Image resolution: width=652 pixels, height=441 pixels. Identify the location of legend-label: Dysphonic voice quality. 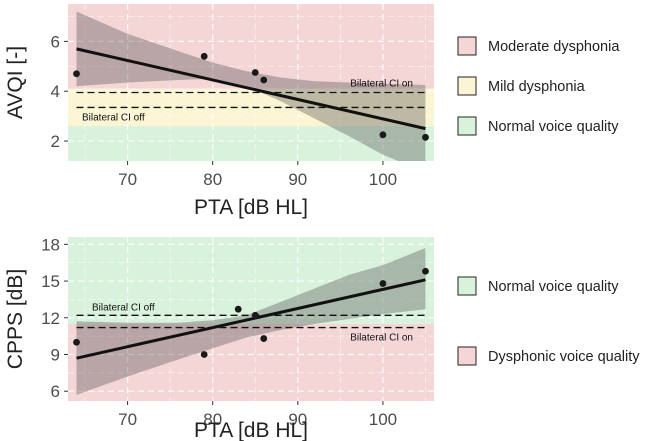
(564, 357).